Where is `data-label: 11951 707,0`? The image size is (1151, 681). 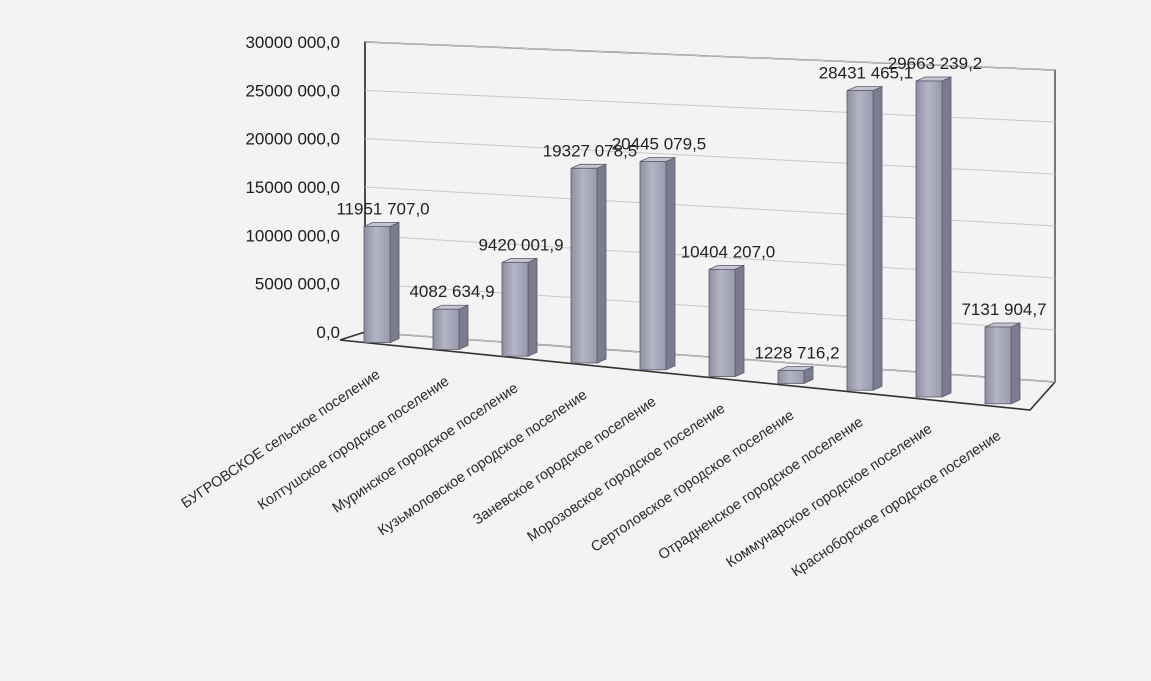
data-label: 11951 707,0 is located at coordinates (382, 208).